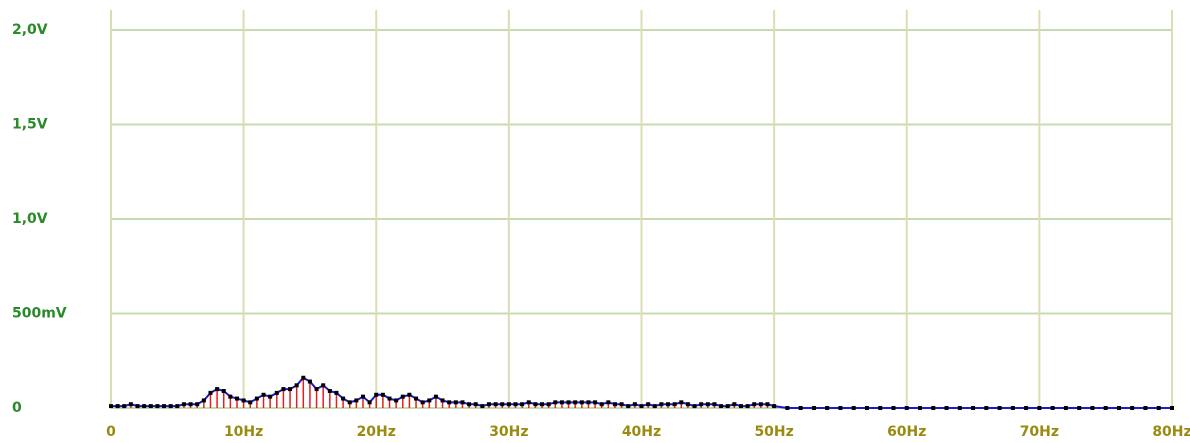 Image resolution: width=1190 pixels, height=443 pixels. What do you see at coordinates (39, 314) in the screenshot?
I see `y-tick-label: 500mV` at bounding box center [39, 314].